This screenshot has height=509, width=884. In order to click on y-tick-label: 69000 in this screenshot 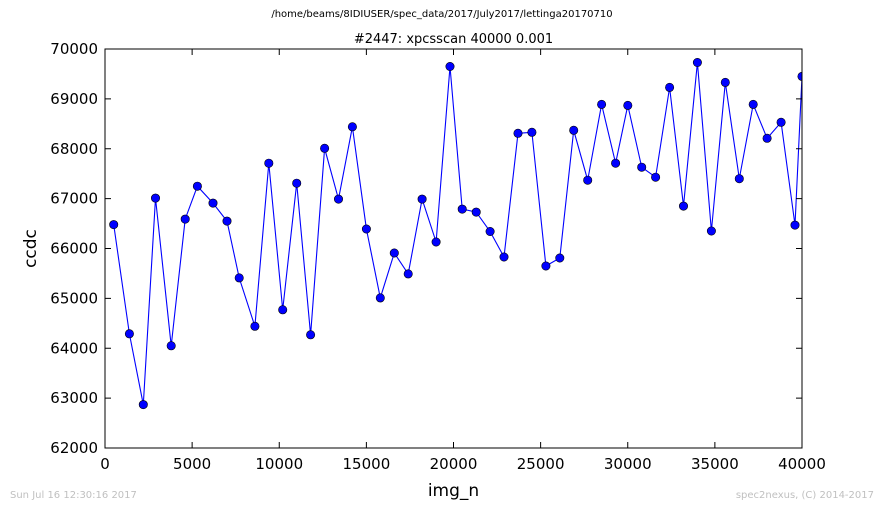, I will do `click(74, 99)`.